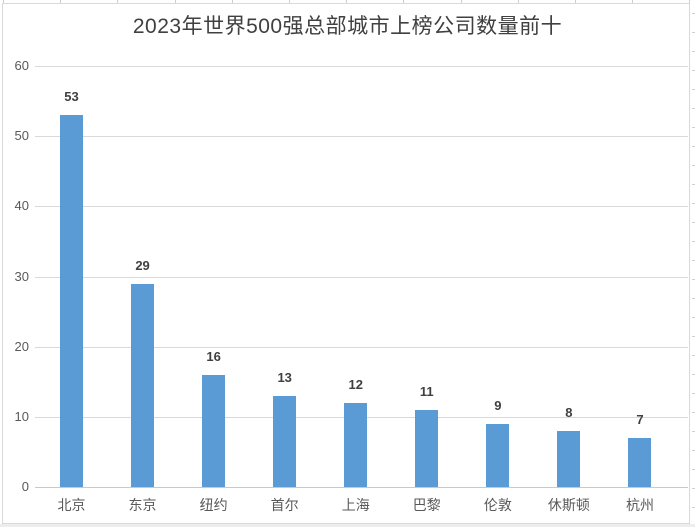 The width and height of the screenshot is (695, 527). I want to click on y-tick-label: 0, so click(25, 486).